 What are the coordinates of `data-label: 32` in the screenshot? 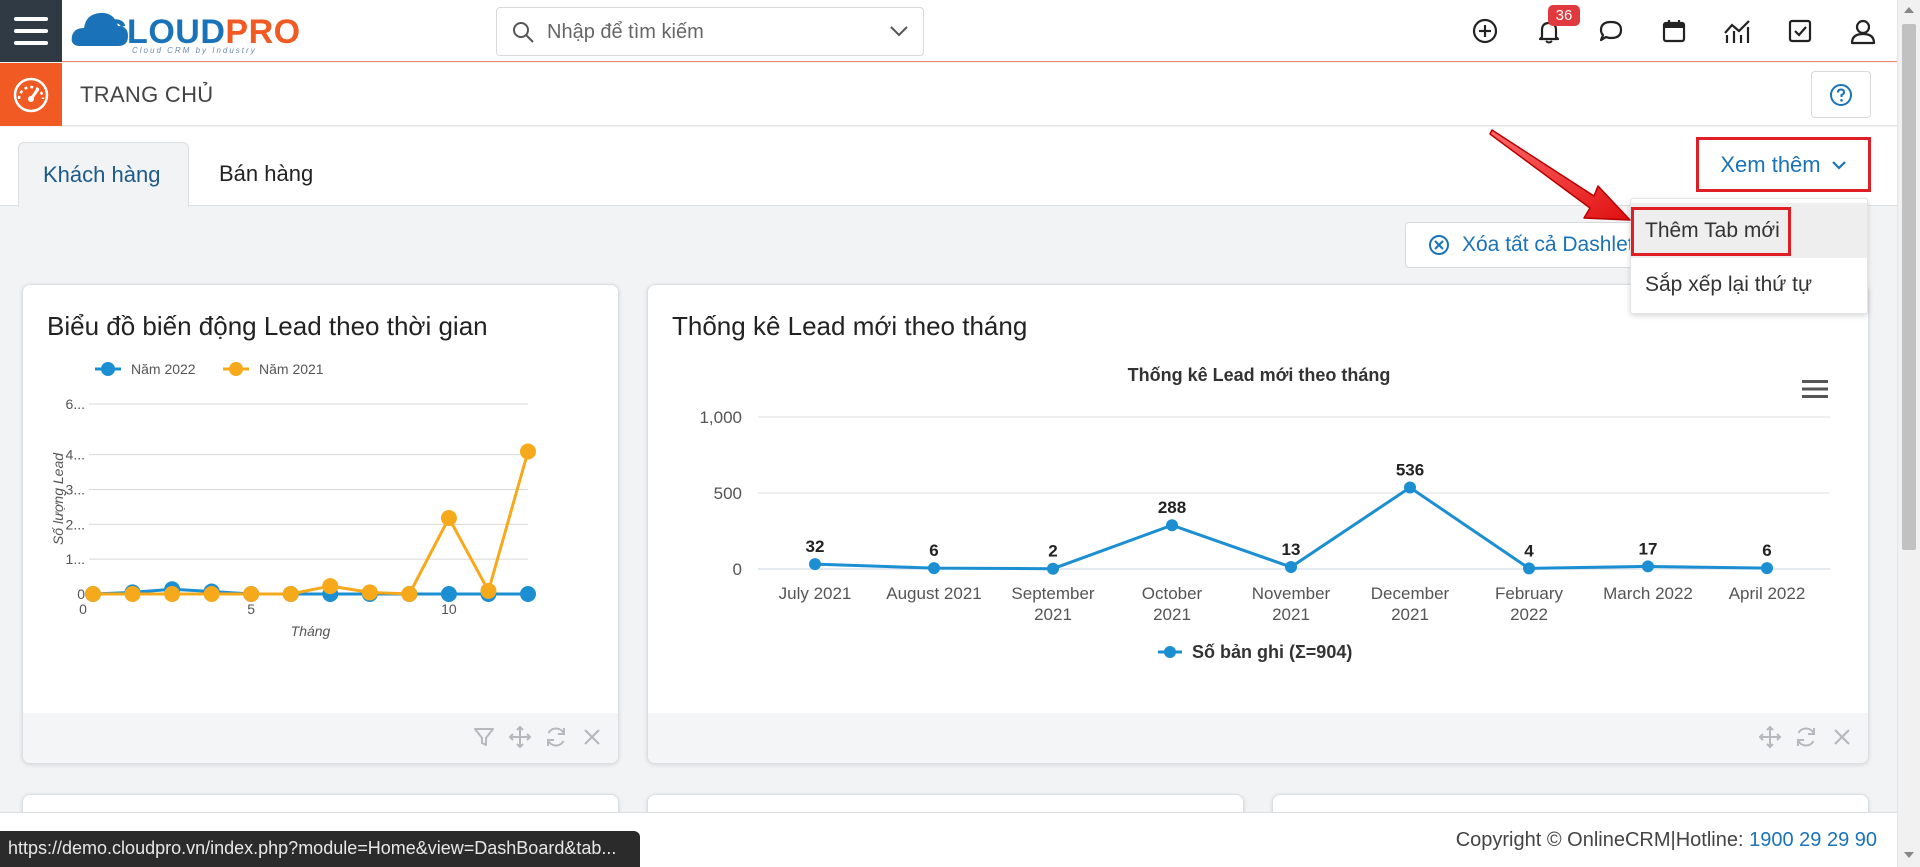 It's located at (815, 546).